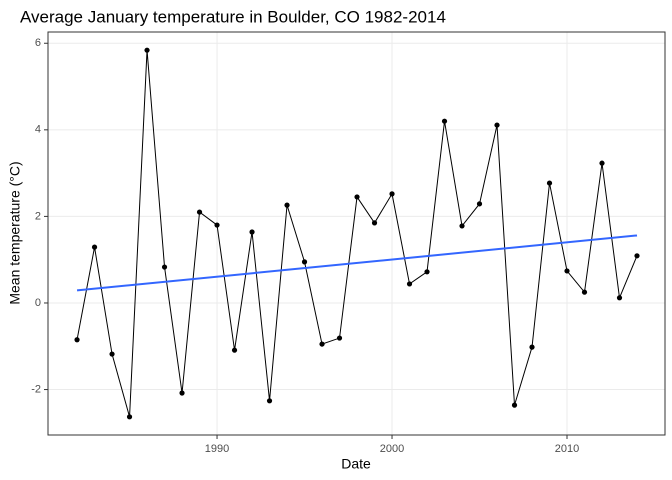 This screenshot has width=672, height=480. What do you see at coordinates (357, 263) in the screenshot?
I see `trend-line` at bounding box center [357, 263].